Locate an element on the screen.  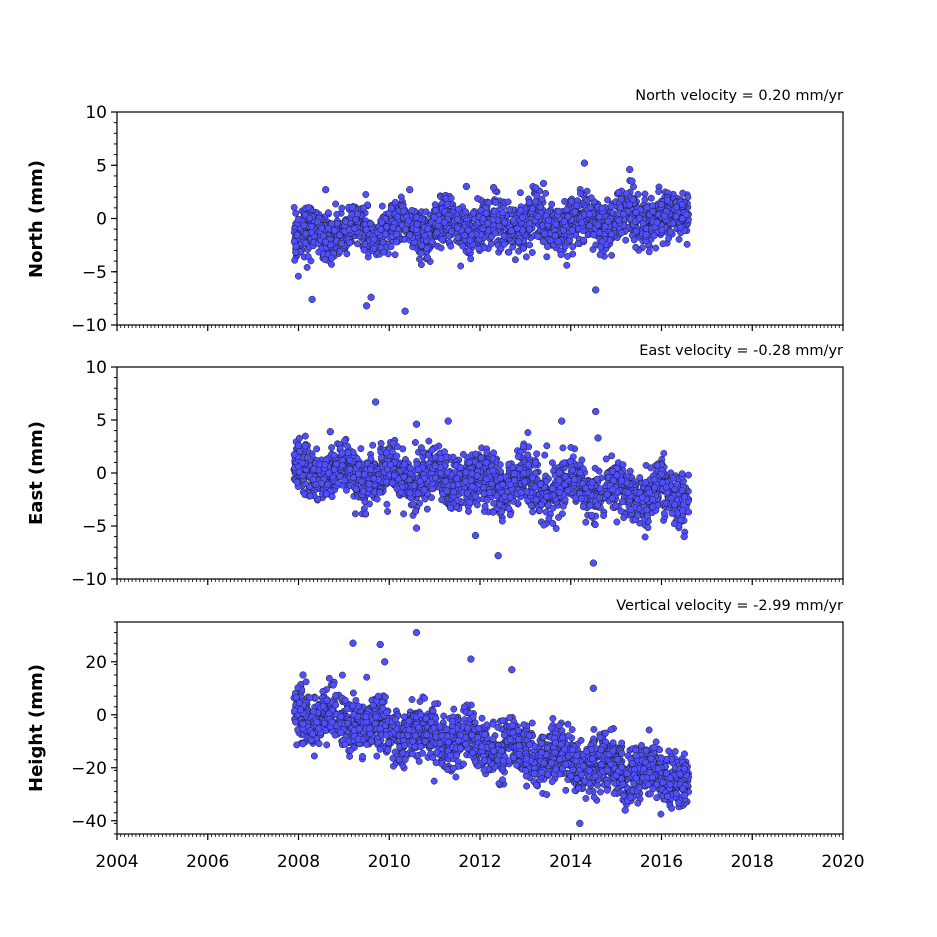
east-velocity-title: East velocity = -0.28 mm/yr is located at coordinates (741, 351).